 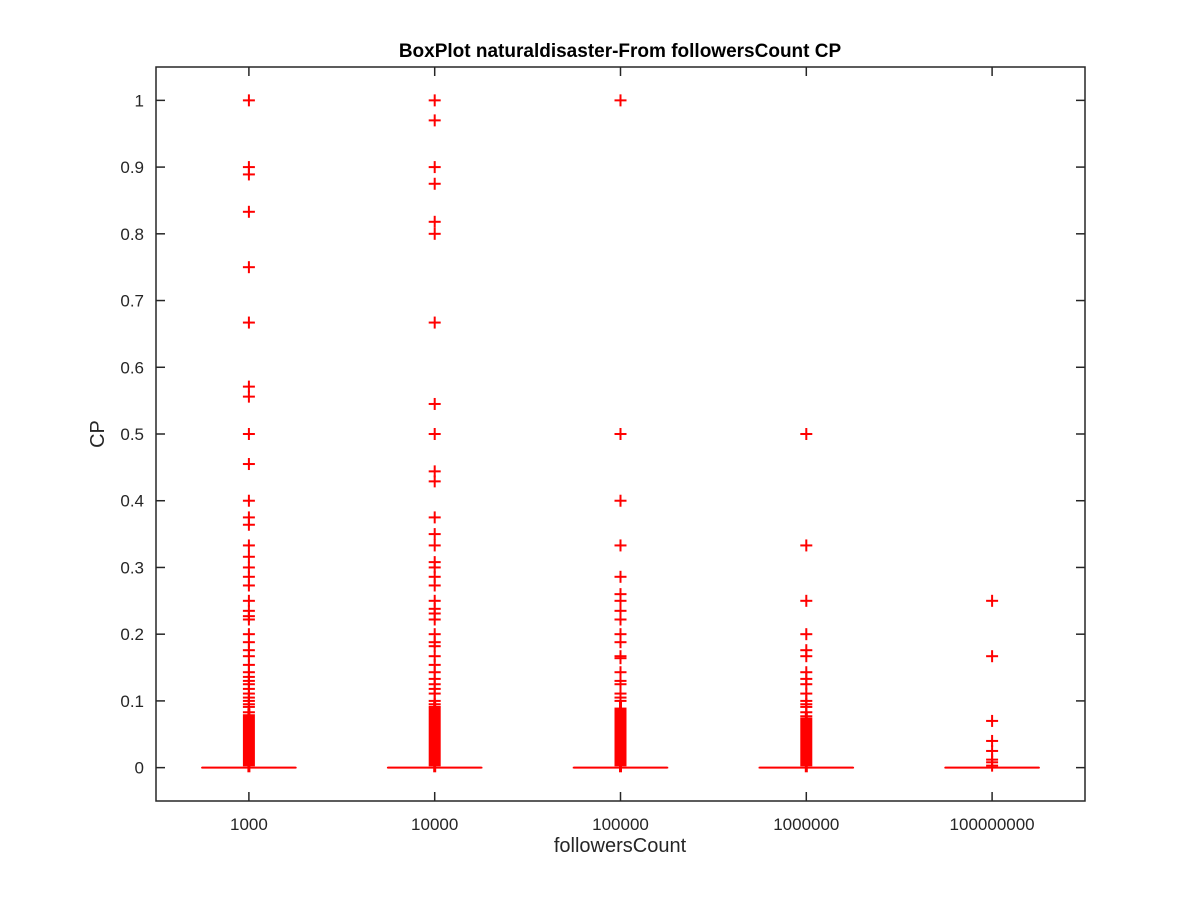 I want to click on y-tick-label: 0, so click(x=139, y=768).